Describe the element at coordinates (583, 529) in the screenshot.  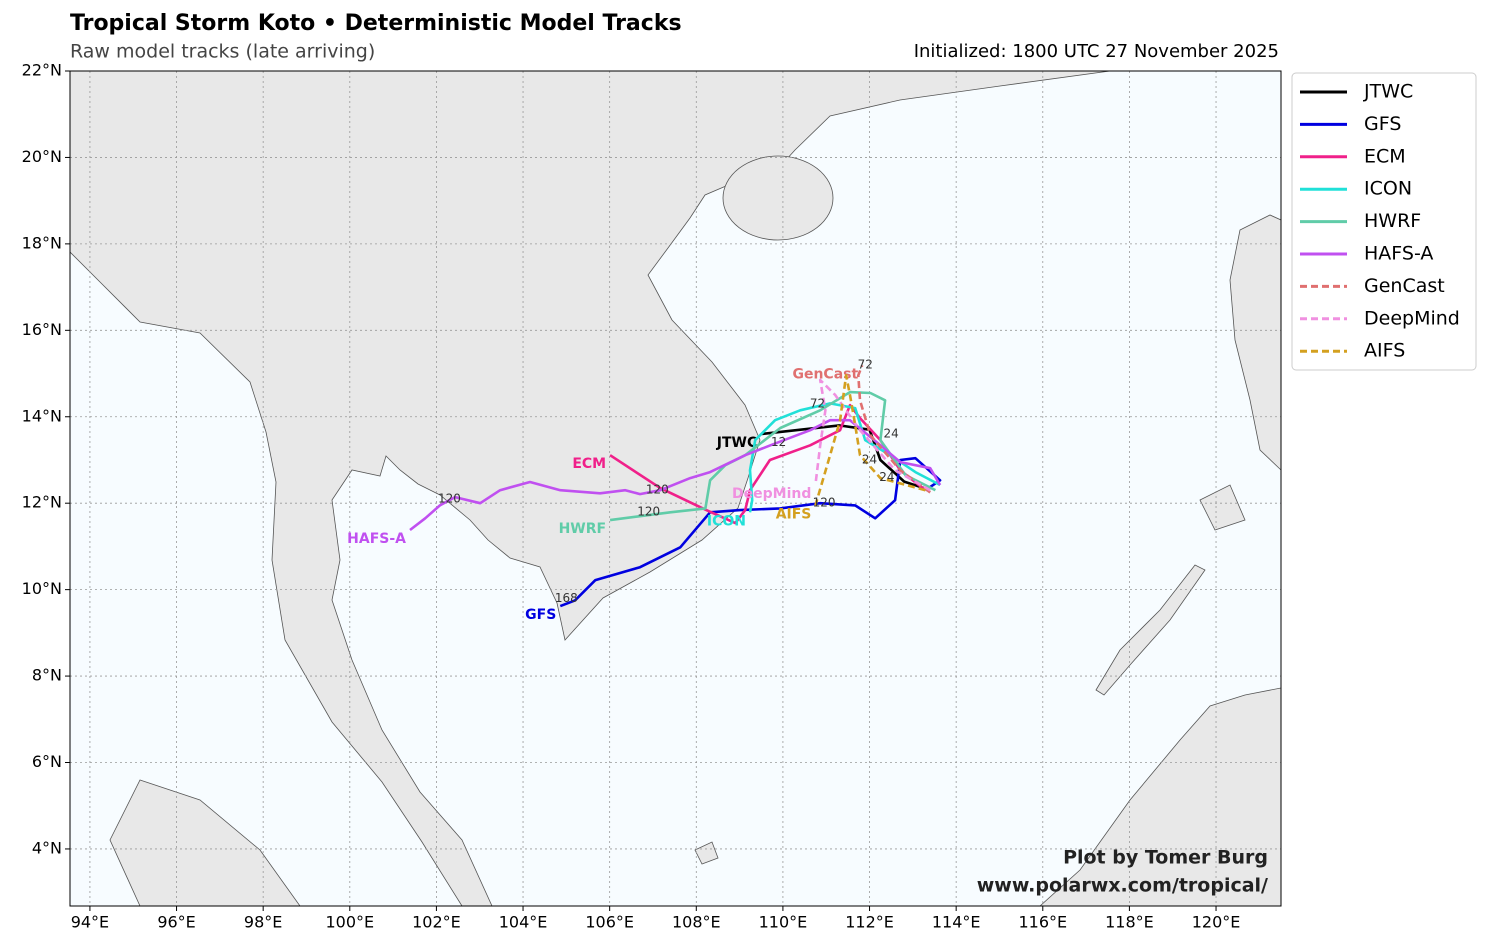
I see `track-label: HWRF` at that location.